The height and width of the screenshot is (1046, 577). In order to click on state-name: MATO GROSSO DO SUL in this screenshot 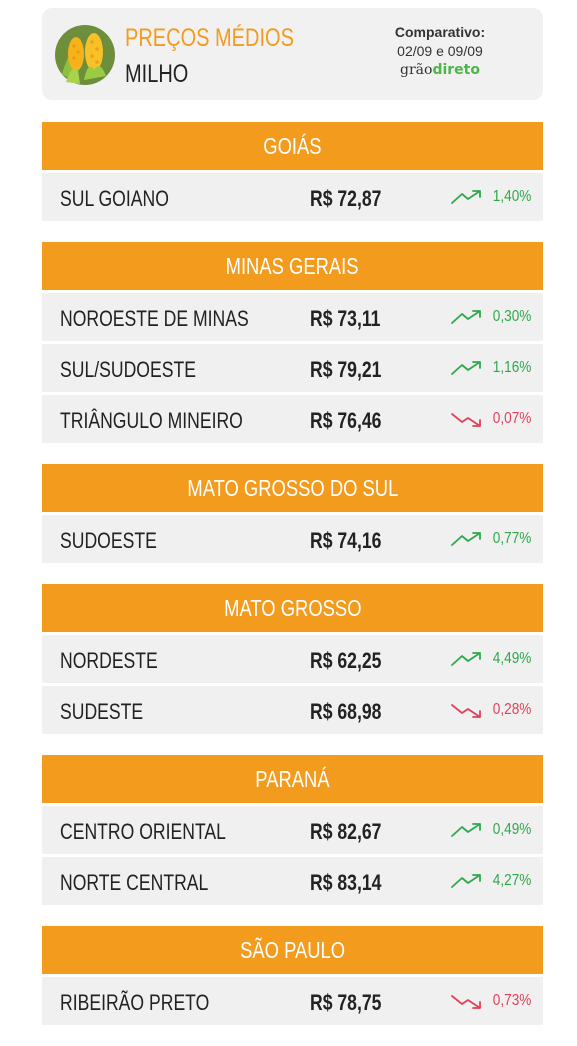, I will do `click(292, 487)`.